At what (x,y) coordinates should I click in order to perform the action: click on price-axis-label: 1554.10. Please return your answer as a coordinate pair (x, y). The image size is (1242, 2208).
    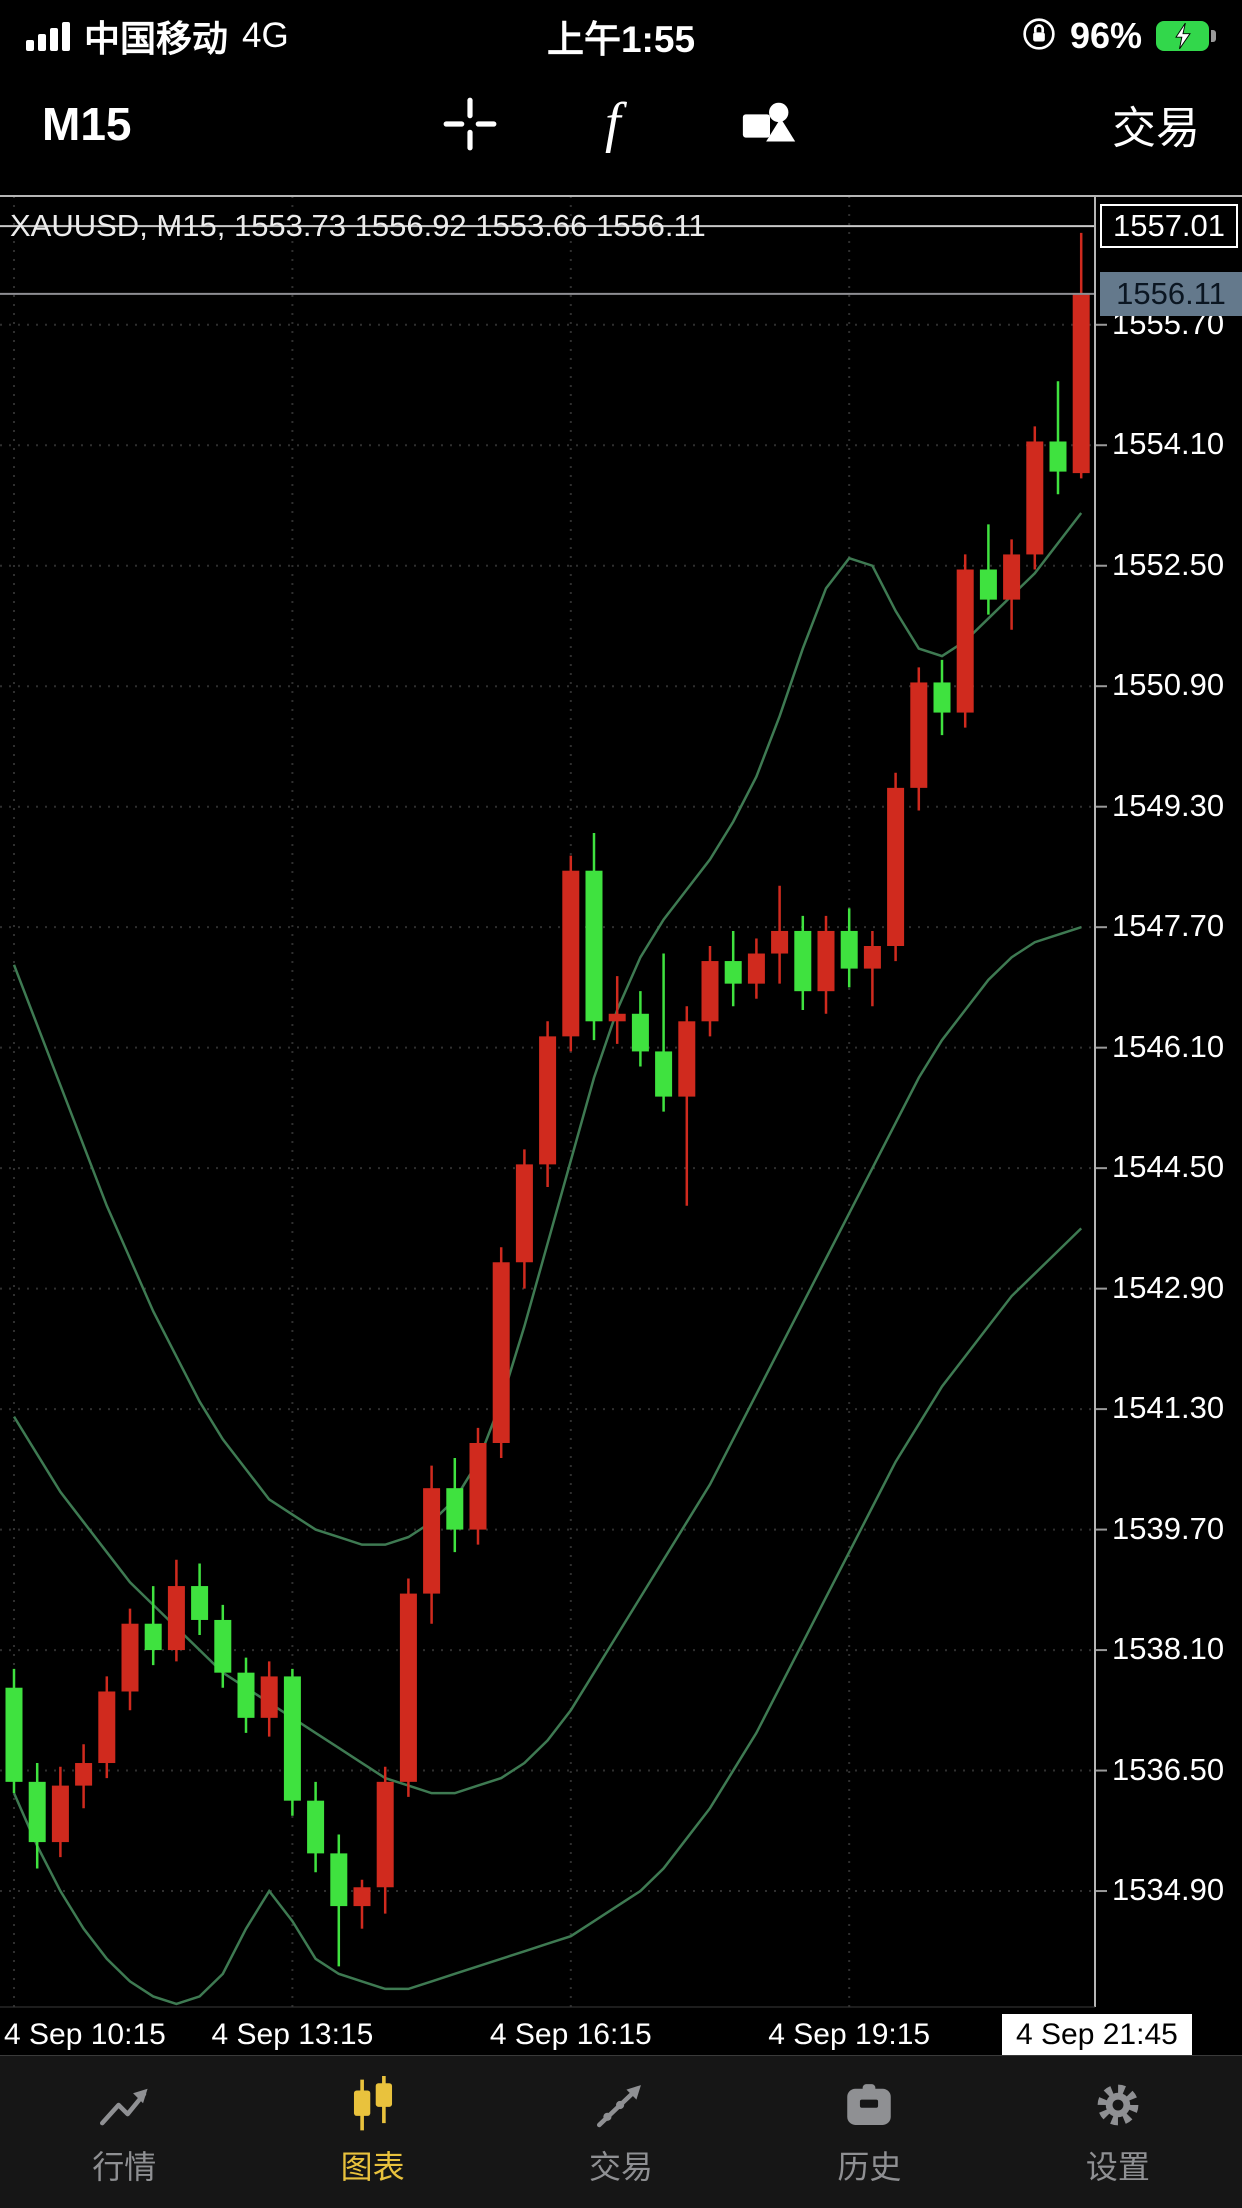
    Looking at the image, I should click on (1168, 444).